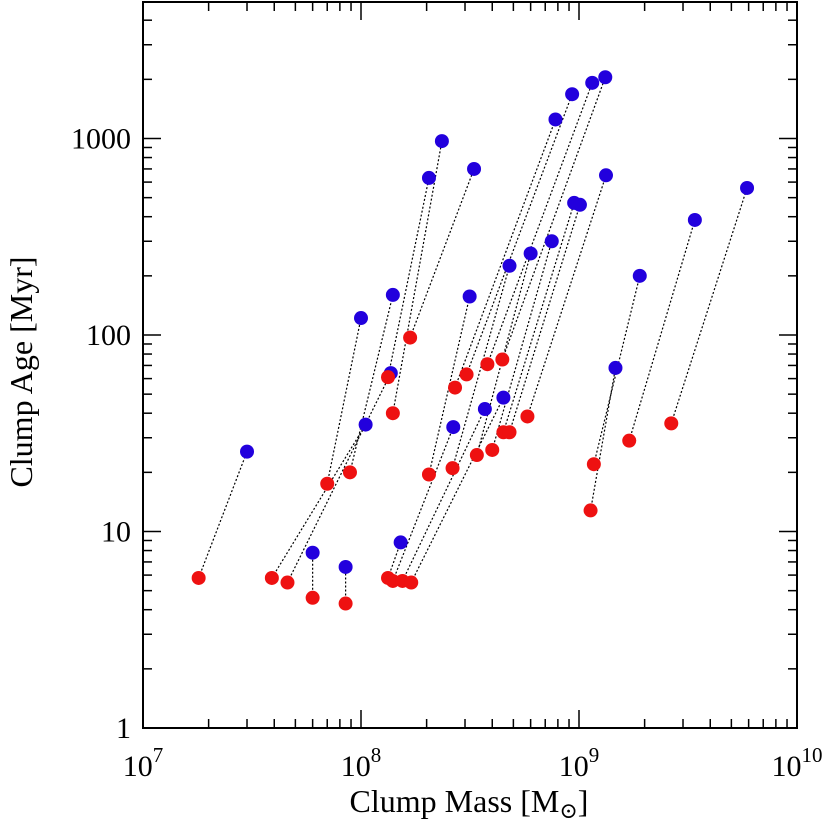 This screenshot has height=826, width=830. What do you see at coordinates (797, 763) in the screenshot?
I see `x-tick-label: 10¹⁰` at bounding box center [797, 763].